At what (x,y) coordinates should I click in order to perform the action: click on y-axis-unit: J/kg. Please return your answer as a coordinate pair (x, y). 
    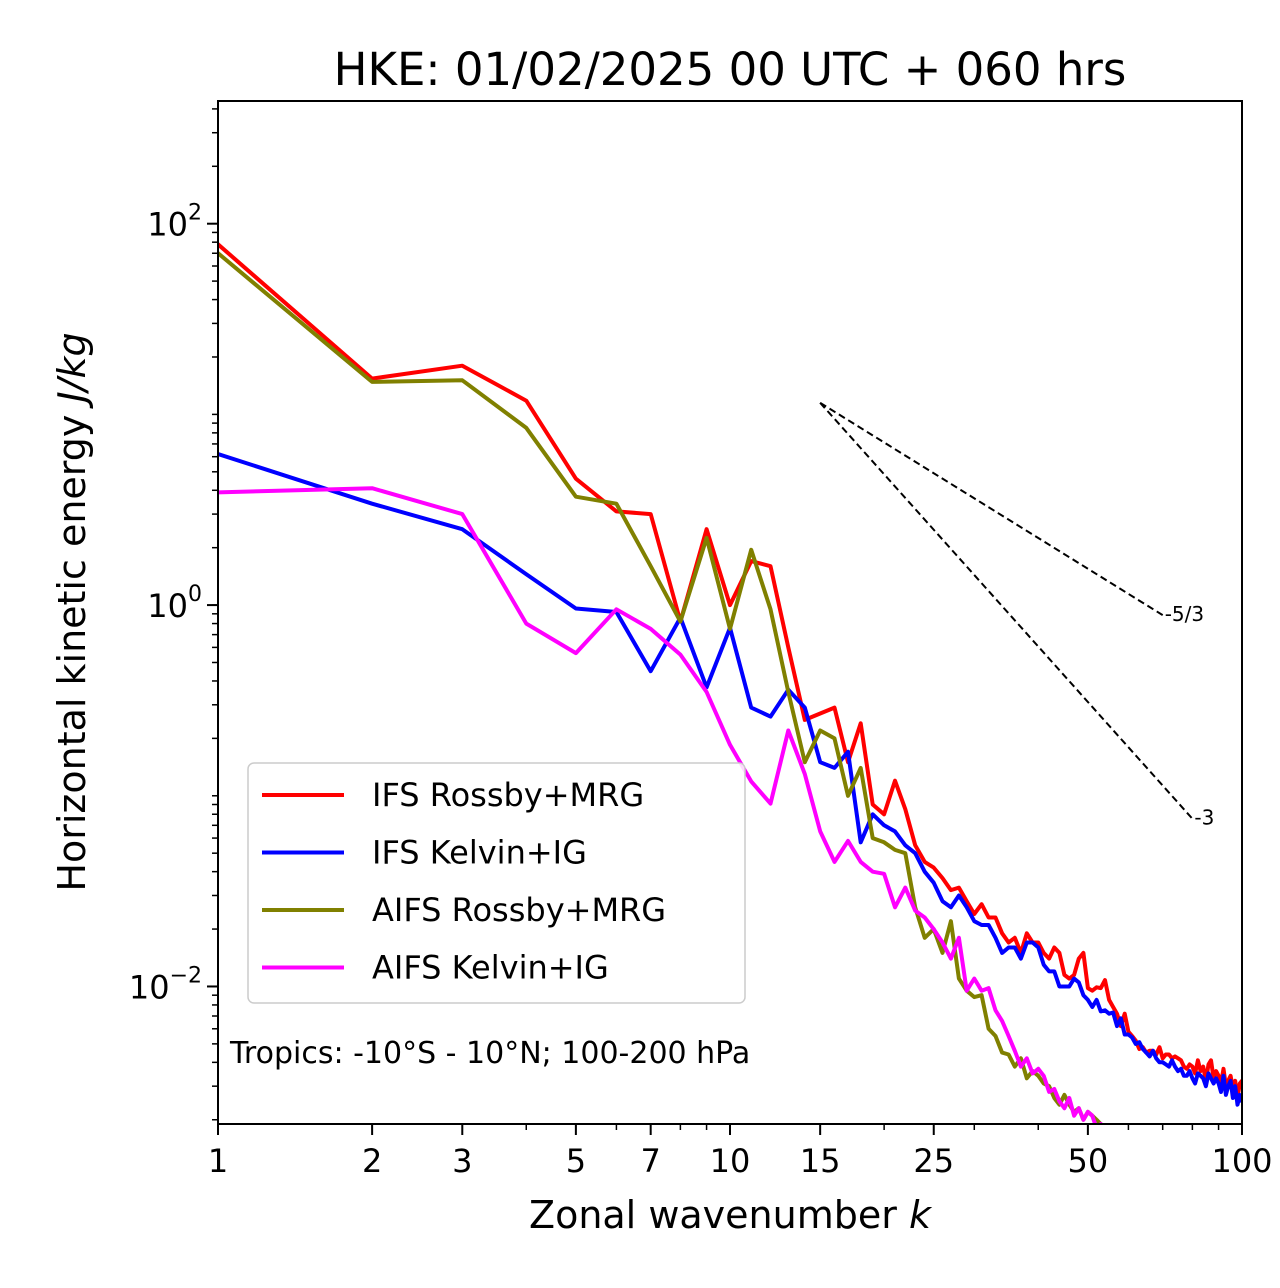
    Looking at the image, I should click on (72, 370).